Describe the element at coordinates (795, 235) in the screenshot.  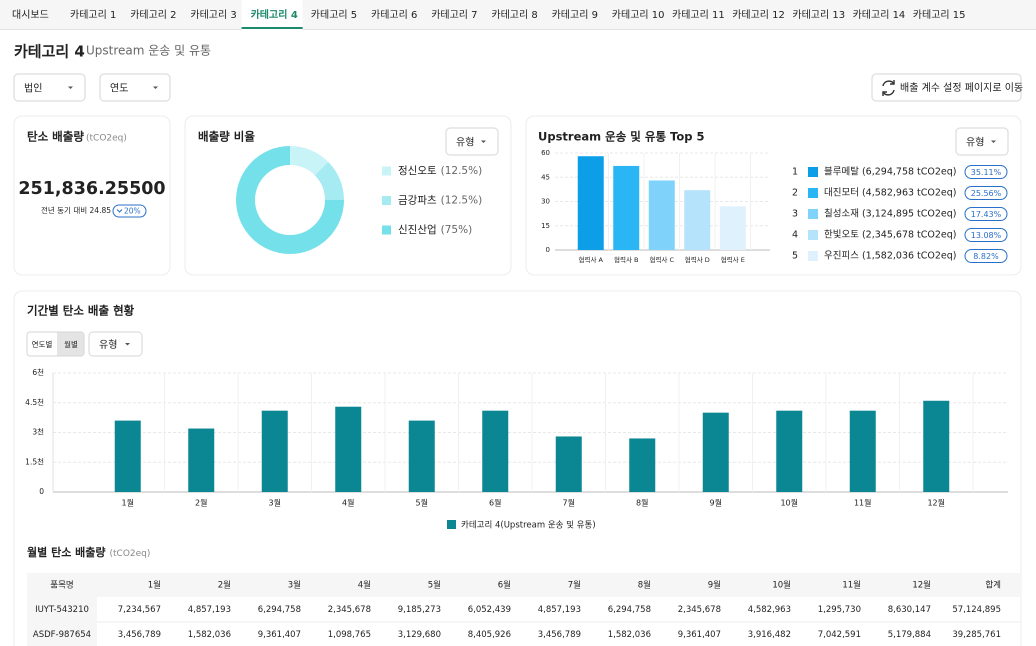
I see `rank-number: 4` at that location.